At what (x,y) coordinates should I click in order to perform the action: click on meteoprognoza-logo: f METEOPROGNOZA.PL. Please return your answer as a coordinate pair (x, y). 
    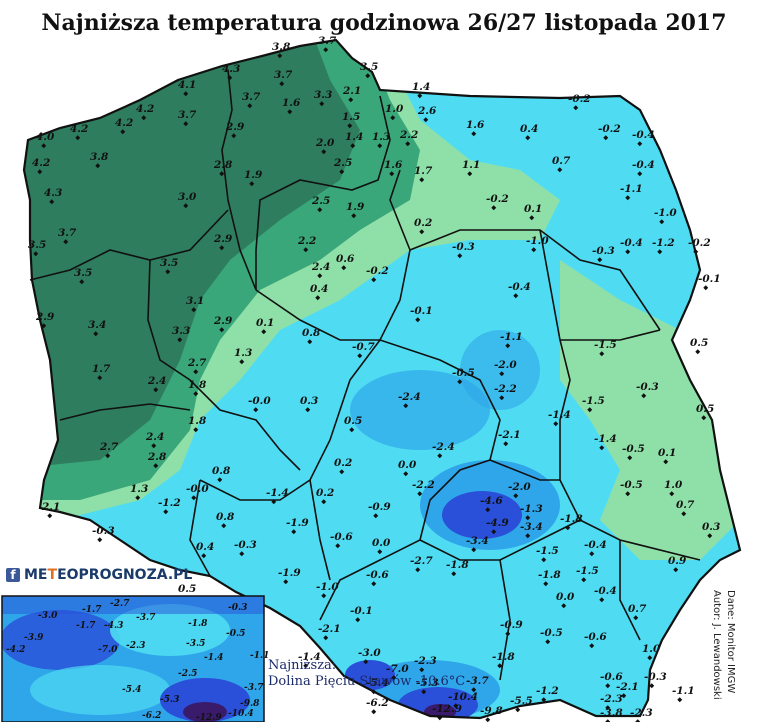
    Looking at the image, I should click on (99, 575).